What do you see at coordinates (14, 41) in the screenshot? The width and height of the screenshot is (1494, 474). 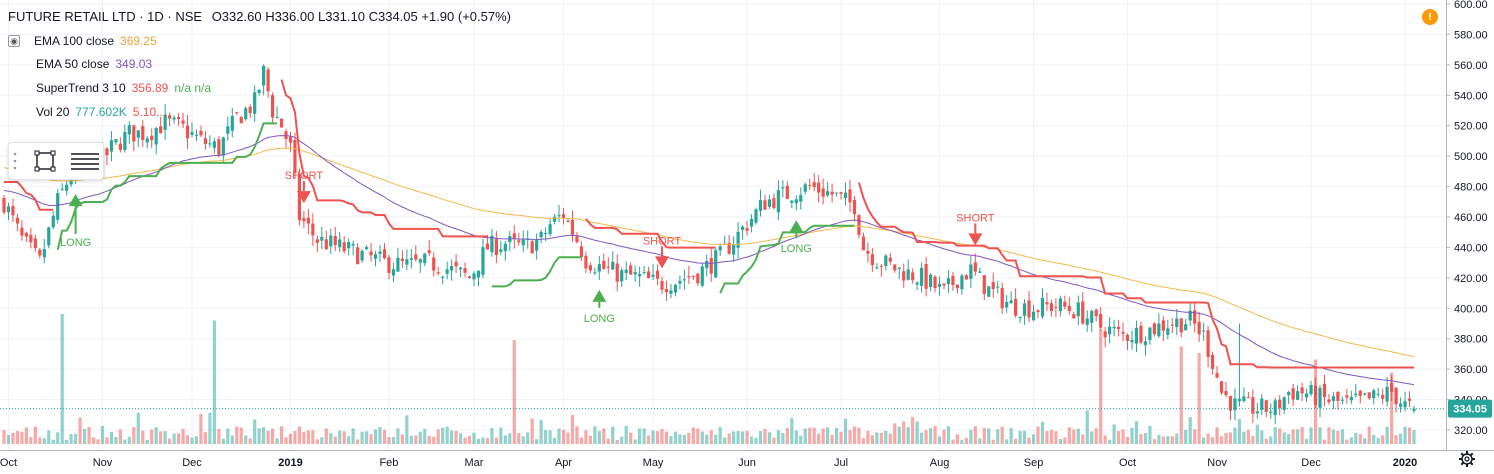 I see `visibility-icon: ◉` at bounding box center [14, 41].